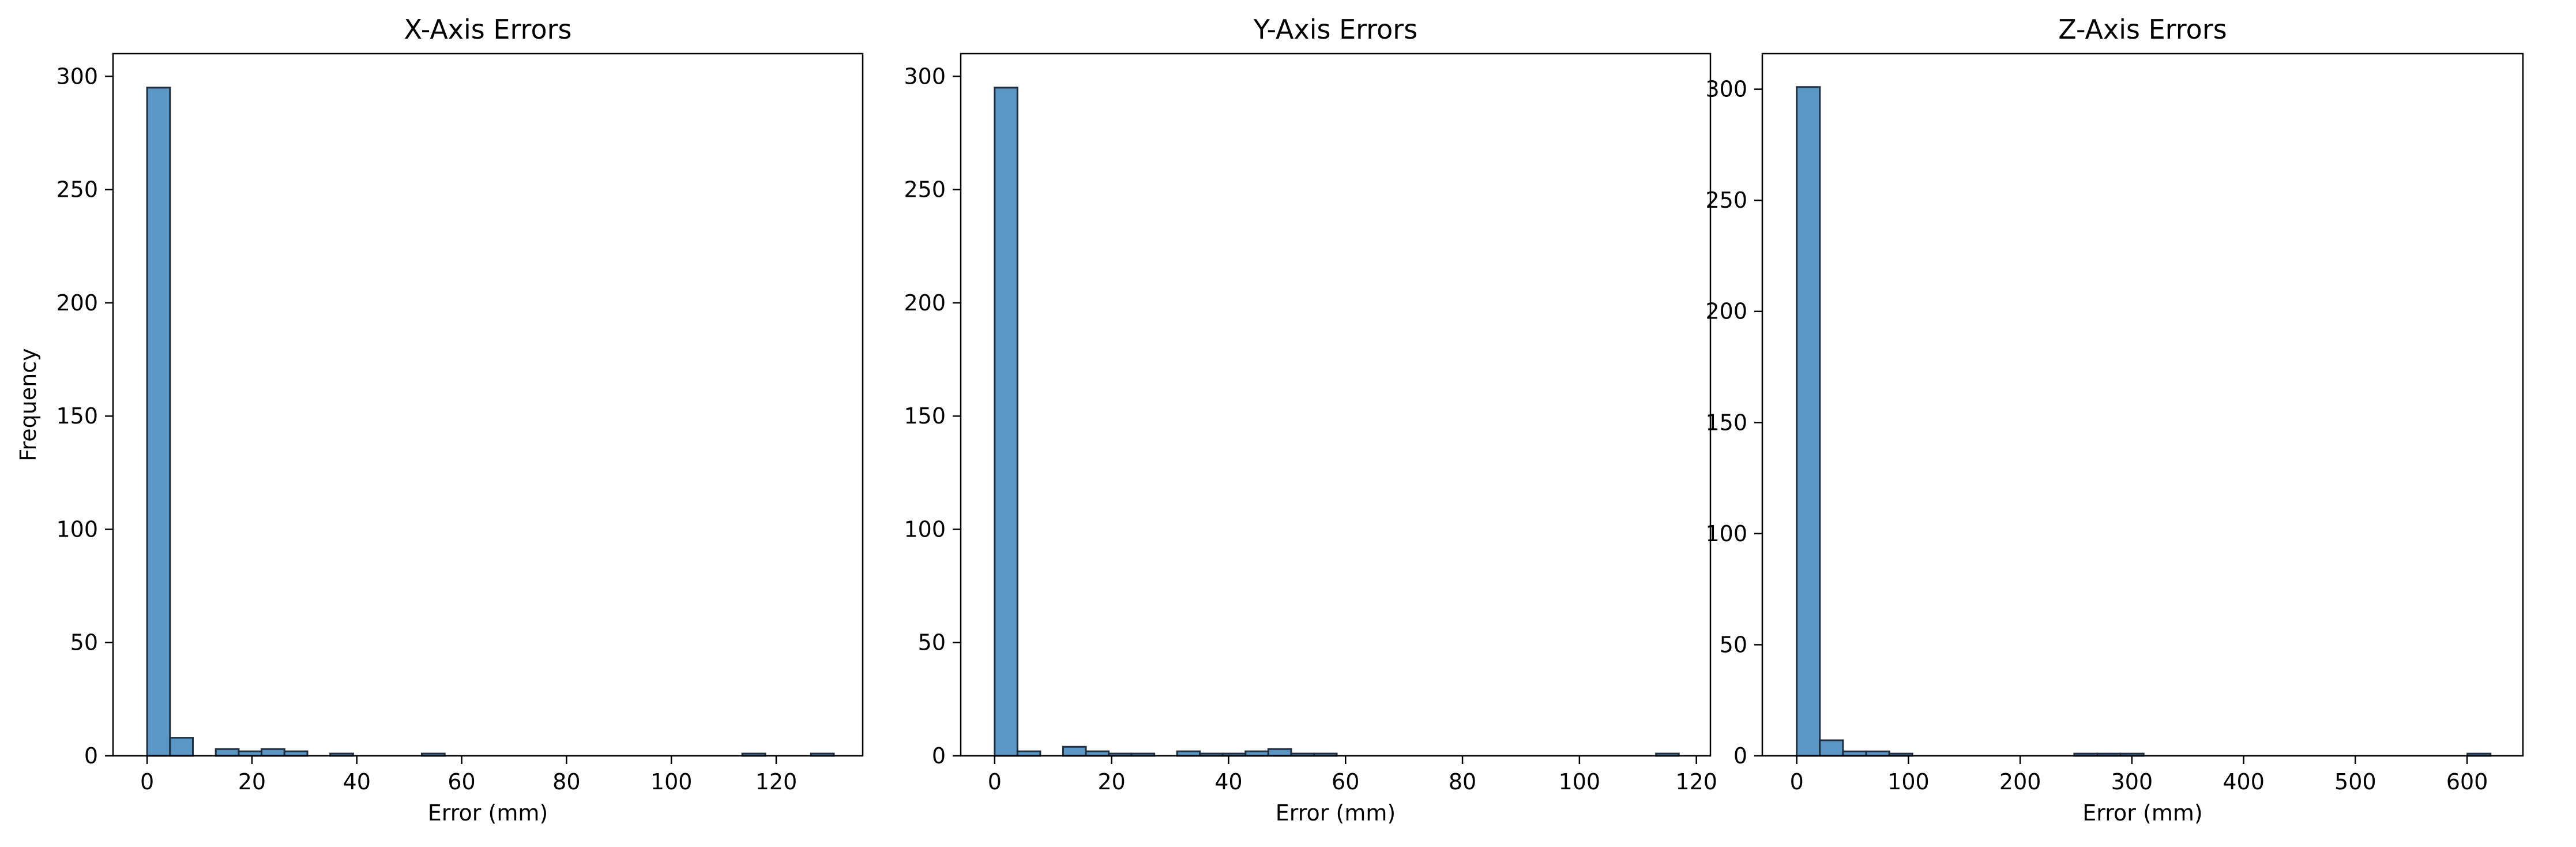 The height and width of the screenshot is (847, 2576). Describe the element at coordinates (2467, 782) in the screenshot. I see `x-tick-label: 600` at that location.